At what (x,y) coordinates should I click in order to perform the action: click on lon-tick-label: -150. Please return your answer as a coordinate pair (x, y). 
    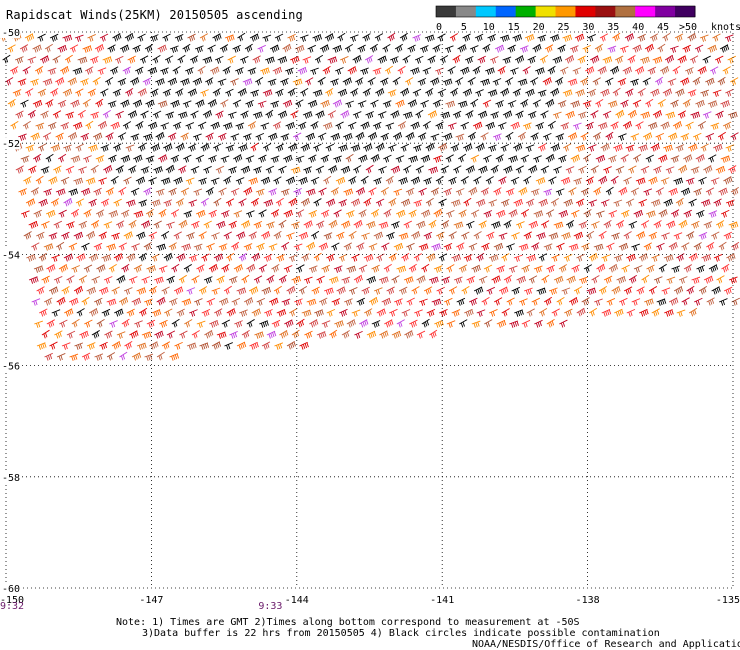
    Looking at the image, I should click on (12, 600).